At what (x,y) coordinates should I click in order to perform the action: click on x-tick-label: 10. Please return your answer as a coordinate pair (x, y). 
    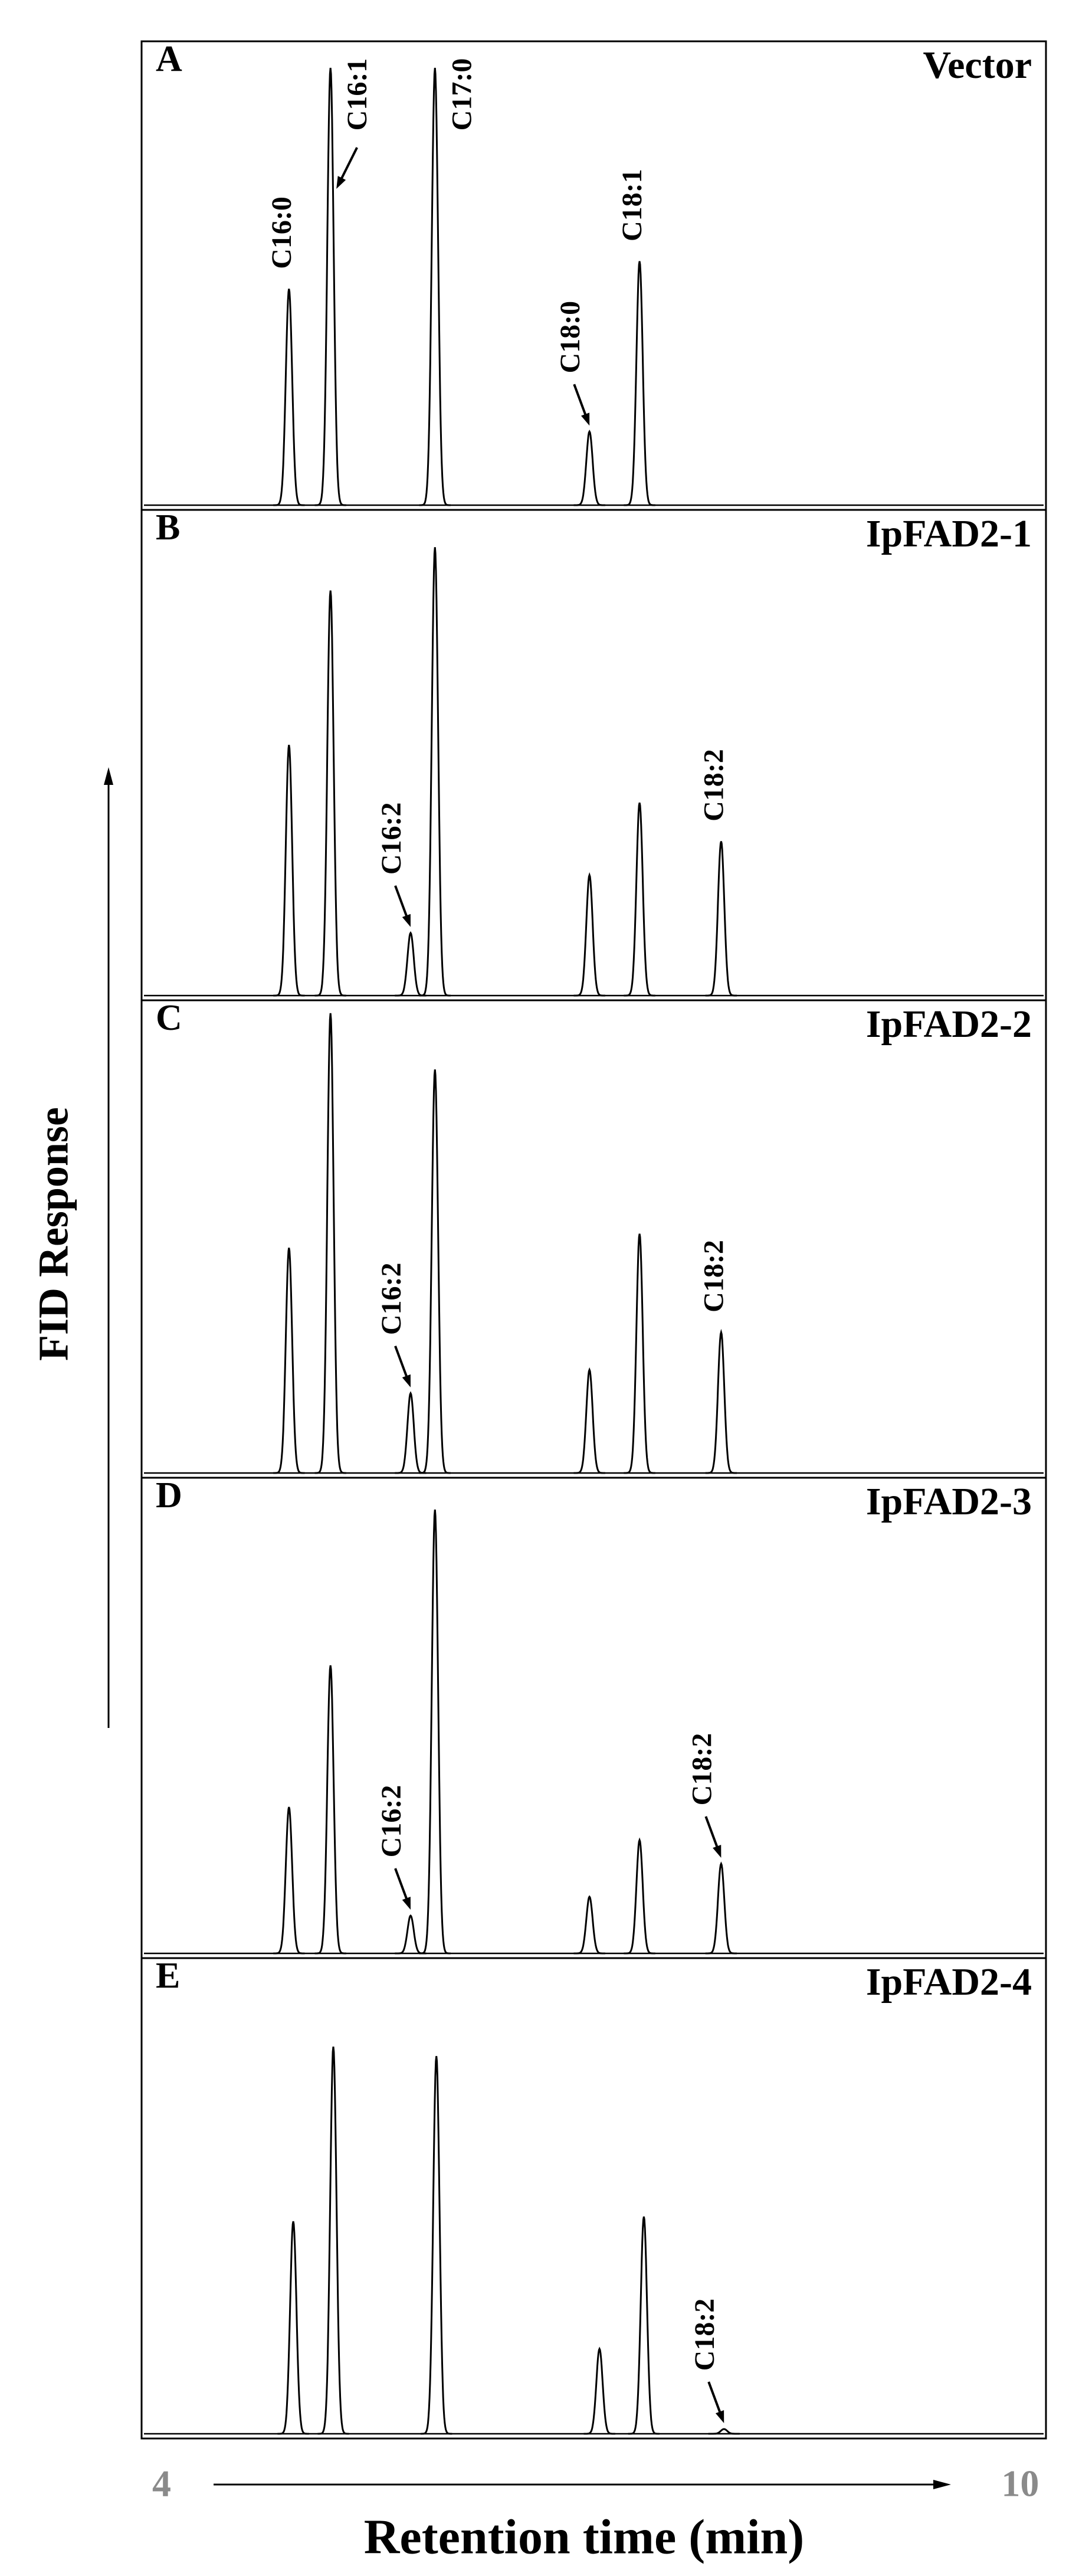
    Looking at the image, I should click on (1020, 2484).